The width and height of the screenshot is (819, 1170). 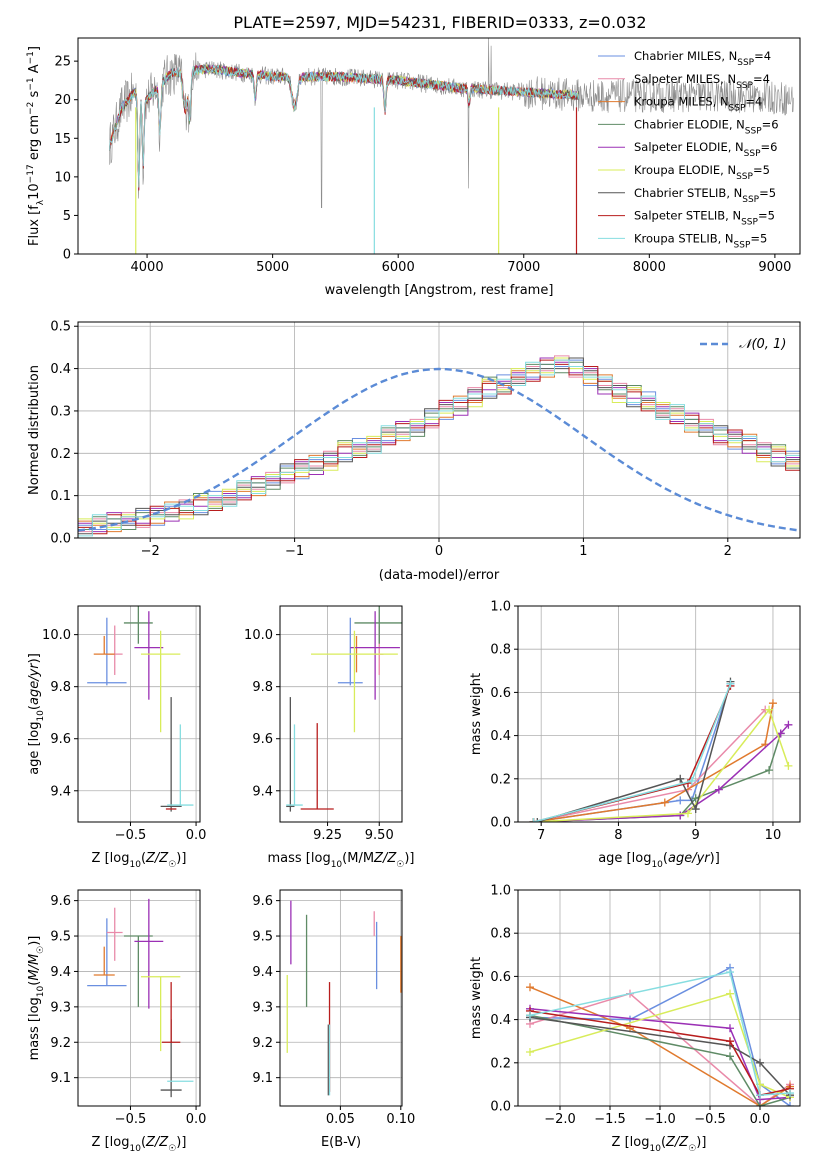 I want to click on label-part: Kroupa ELODIE, N, so click(x=685, y=170).